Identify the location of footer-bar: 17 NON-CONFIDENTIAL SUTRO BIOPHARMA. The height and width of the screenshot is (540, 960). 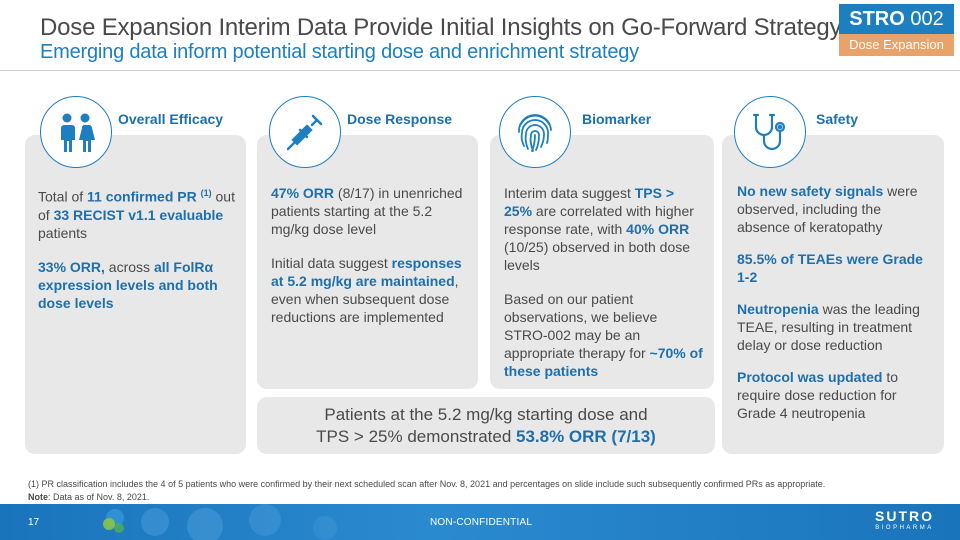
(480, 522).